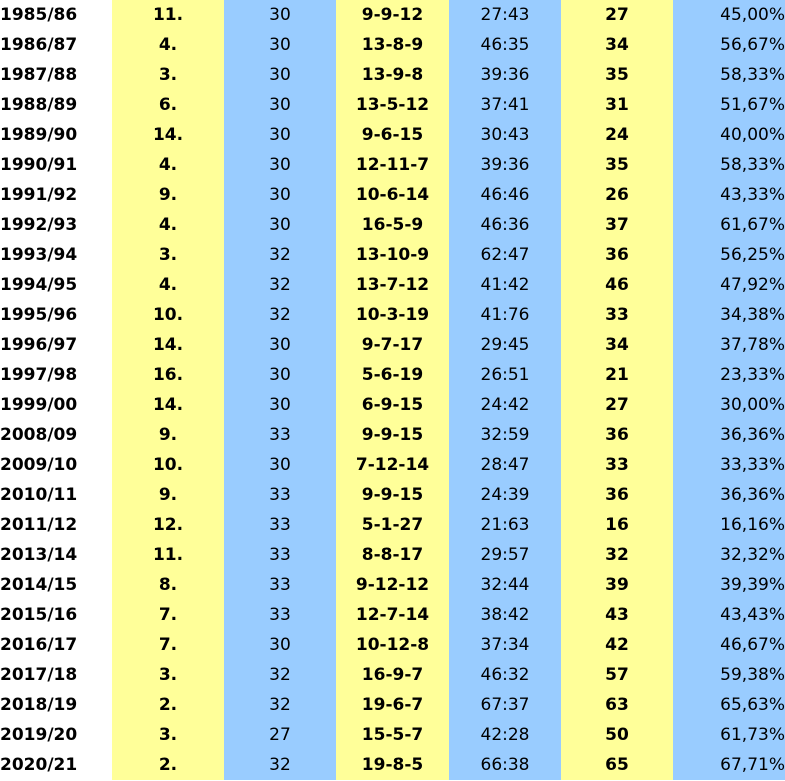 The width and height of the screenshot is (785, 781). I want to click on points-cell: 63, so click(617, 705).